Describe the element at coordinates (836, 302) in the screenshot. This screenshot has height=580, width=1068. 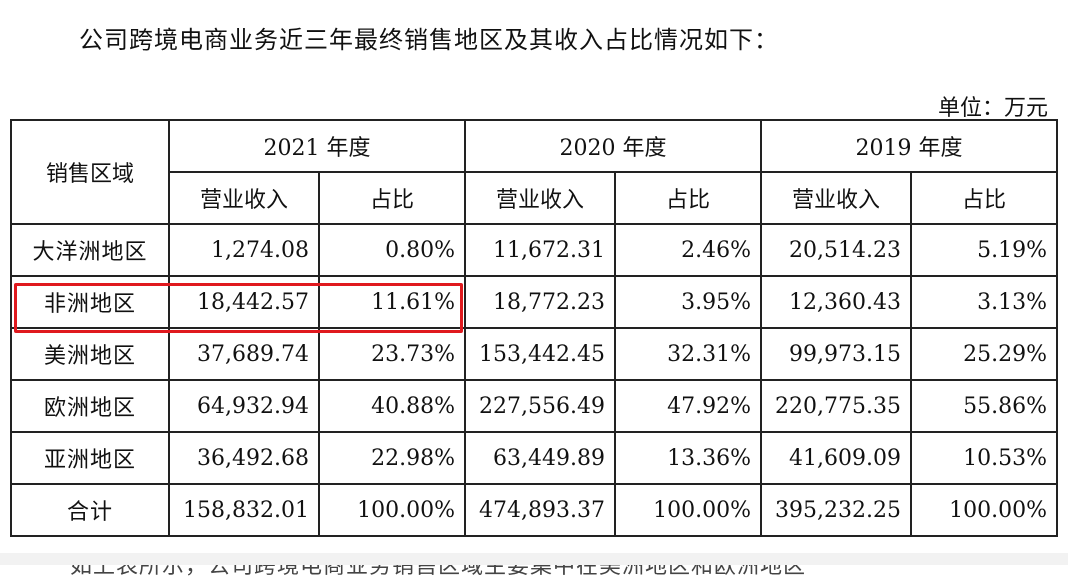
I see `revenue-cell: 12,360.43` at that location.